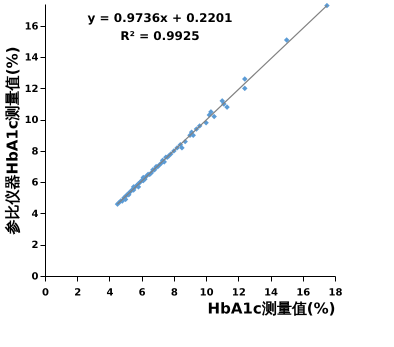 This screenshot has height=347, width=394. What do you see at coordinates (174, 293) in the screenshot?
I see `x-tick-label: 8` at bounding box center [174, 293].